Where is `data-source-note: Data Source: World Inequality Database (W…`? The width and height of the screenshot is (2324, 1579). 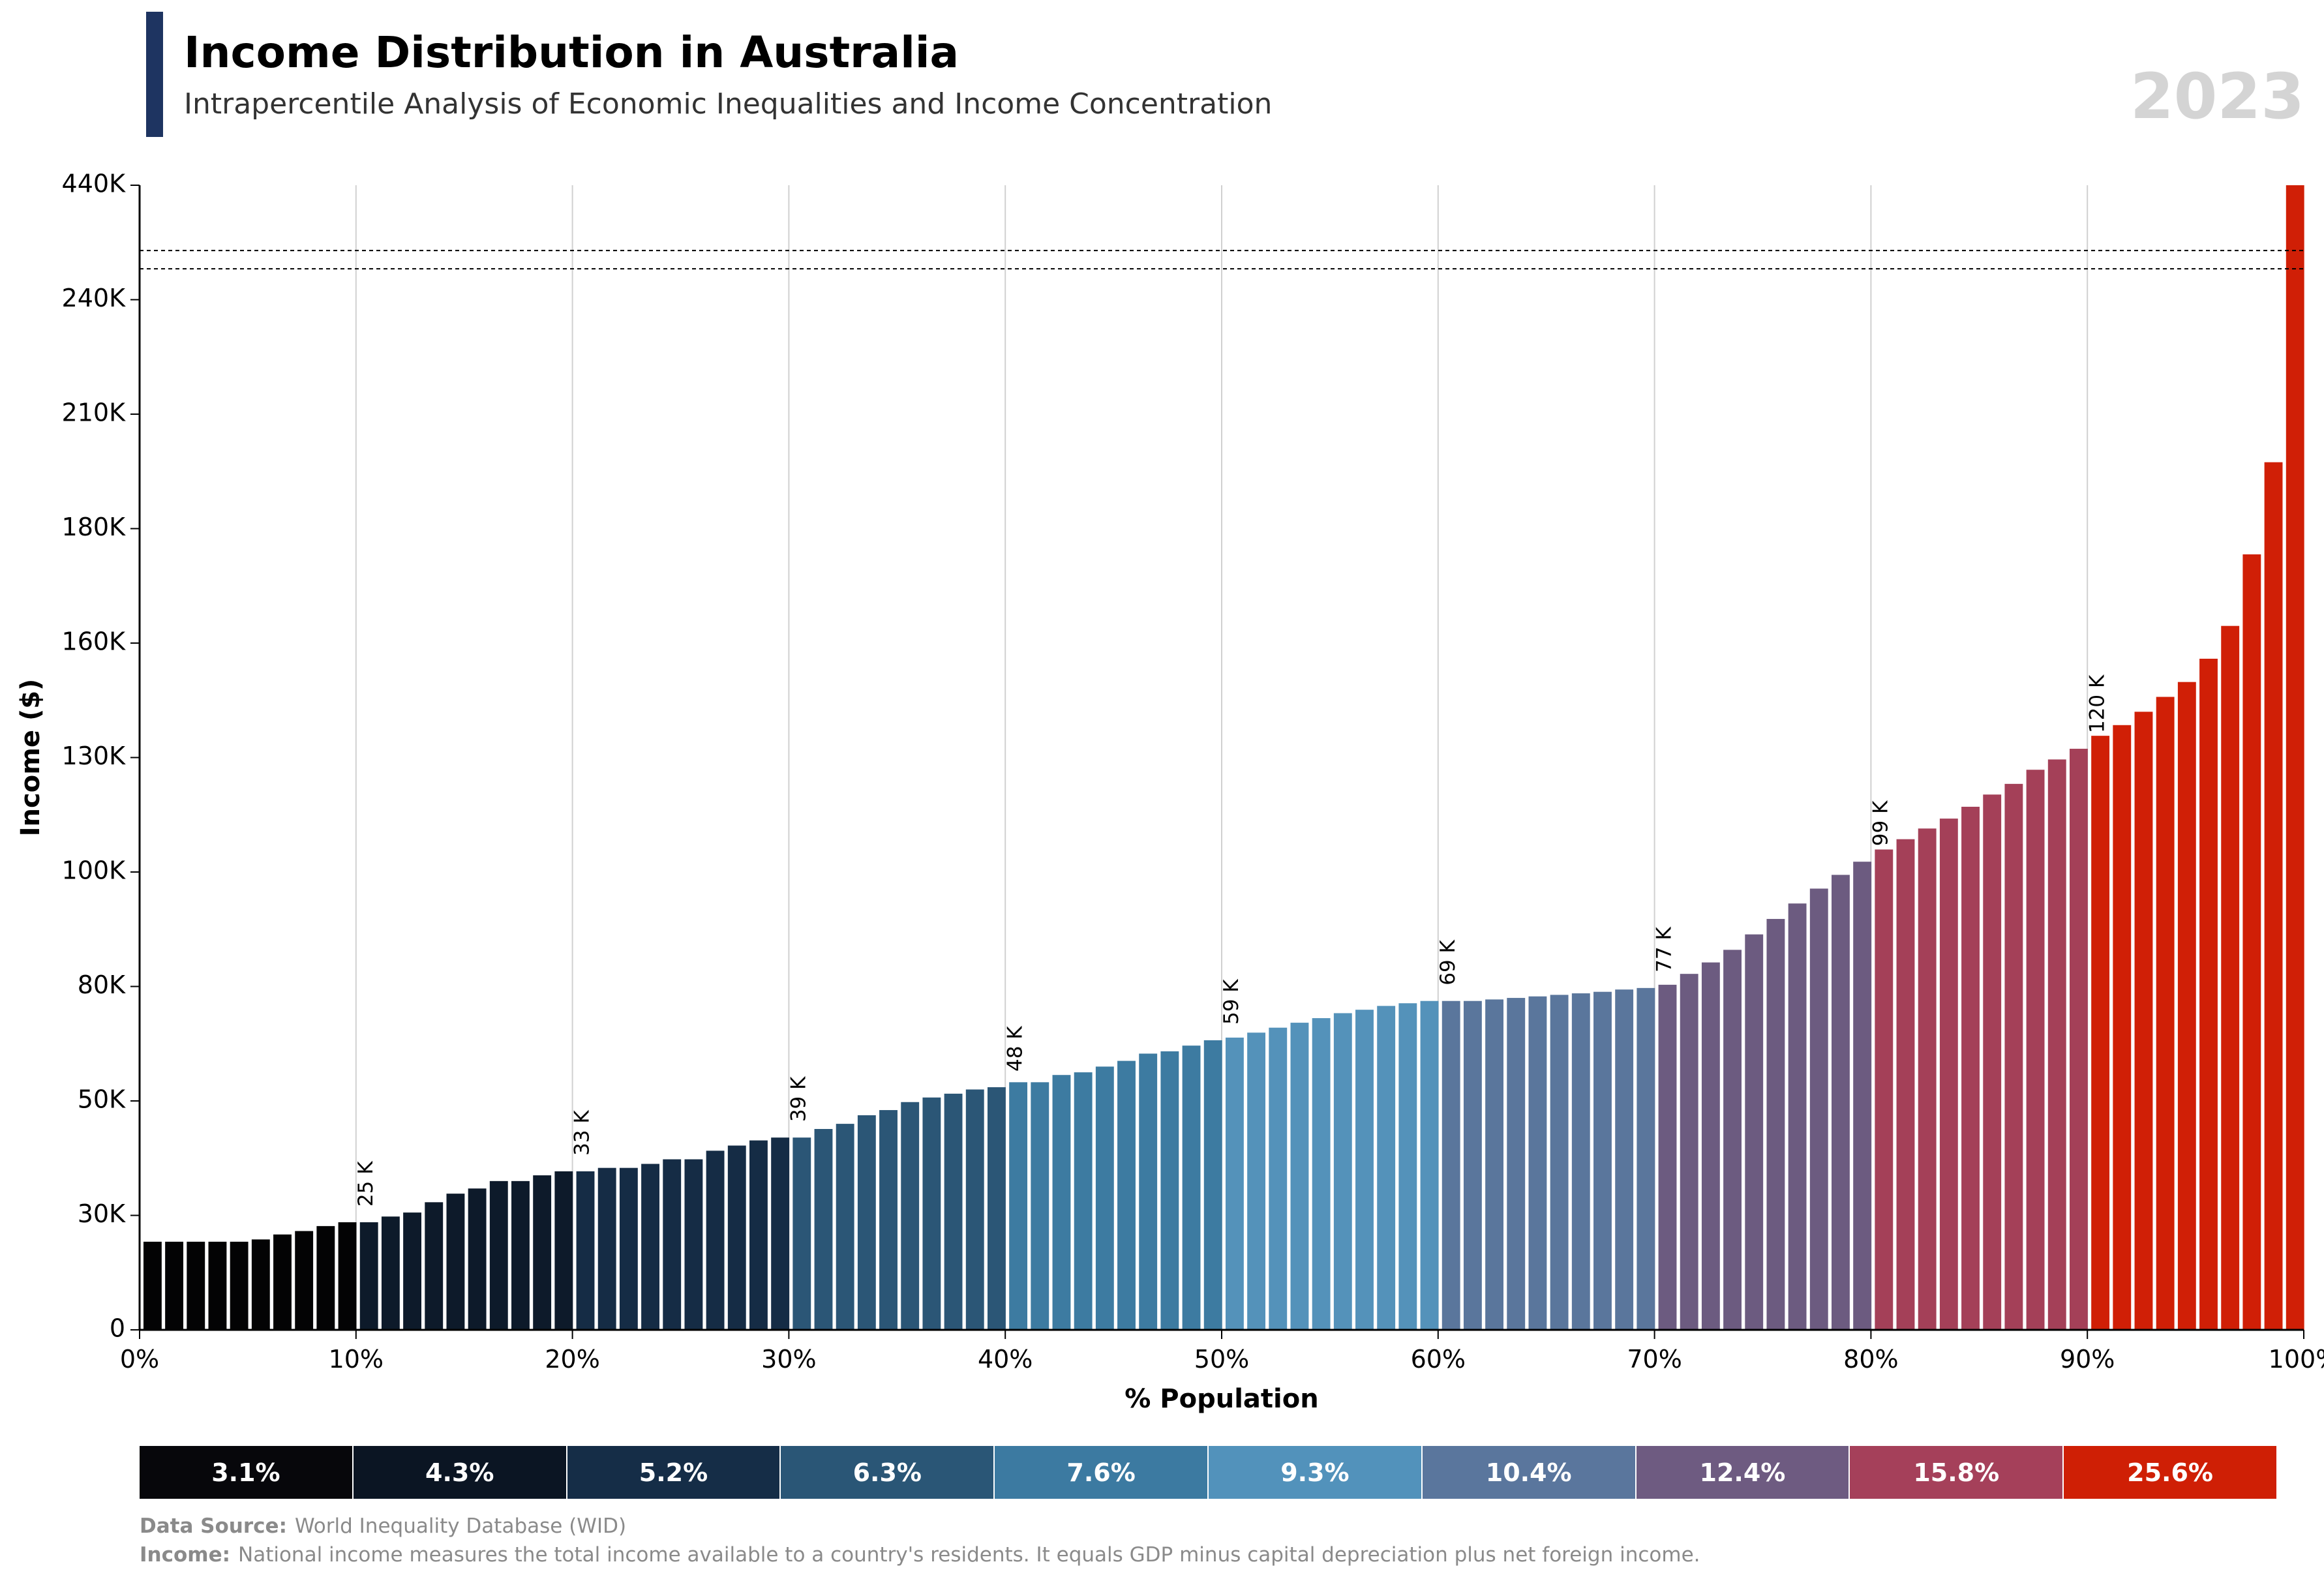 data-source-note: Data Source: World Inequality Database (W… is located at coordinates (920, 1526).